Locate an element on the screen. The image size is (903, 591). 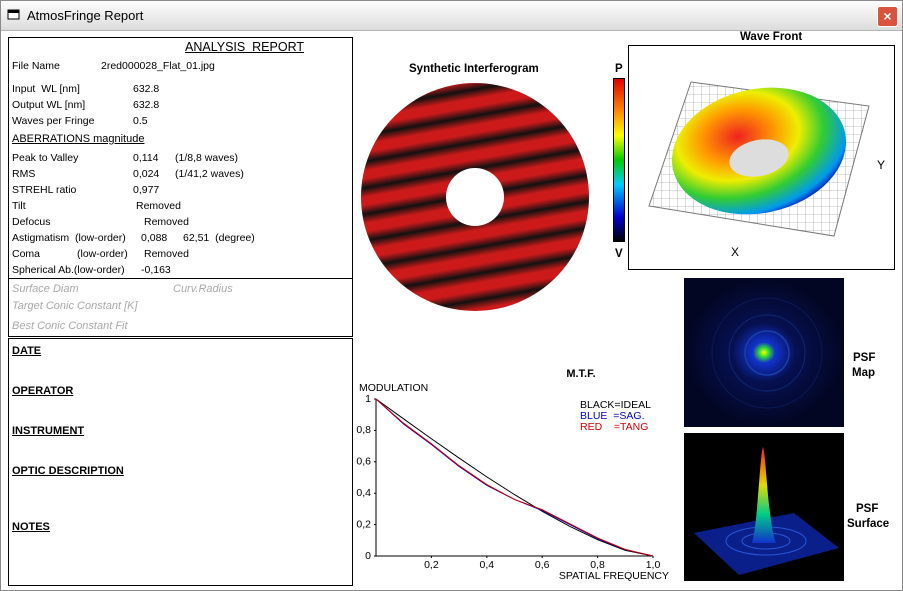
report-heading: ANALYSIS REPORT is located at coordinates (245, 47).